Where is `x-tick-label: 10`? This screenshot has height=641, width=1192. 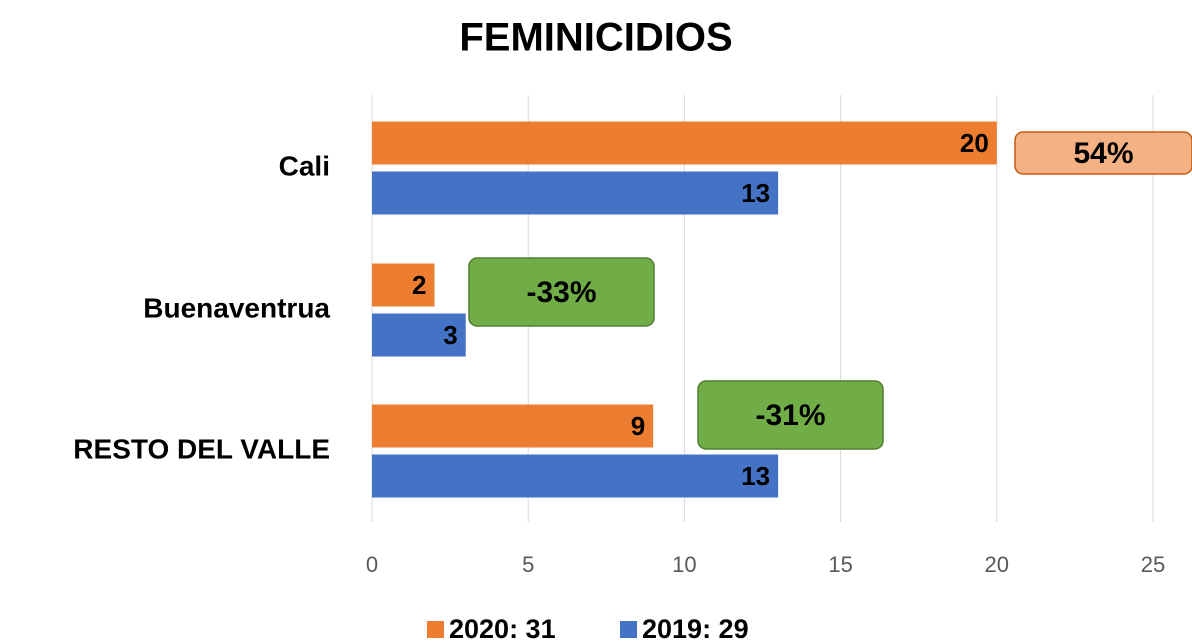
x-tick-label: 10 is located at coordinates (684, 564).